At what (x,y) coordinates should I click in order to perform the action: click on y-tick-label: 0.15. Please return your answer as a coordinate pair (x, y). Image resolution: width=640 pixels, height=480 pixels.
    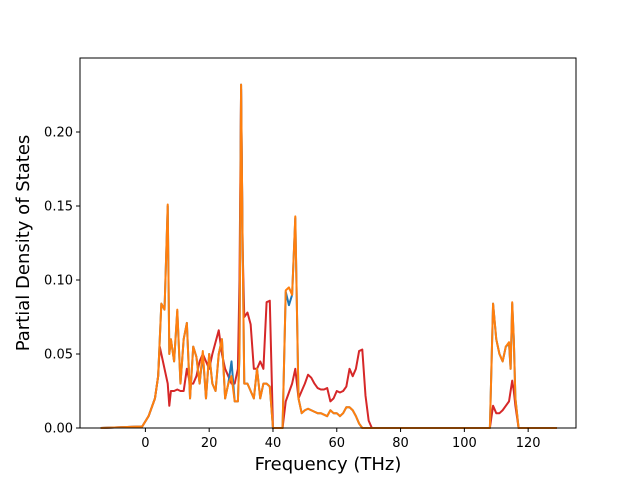
    Looking at the image, I should click on (58, 207).